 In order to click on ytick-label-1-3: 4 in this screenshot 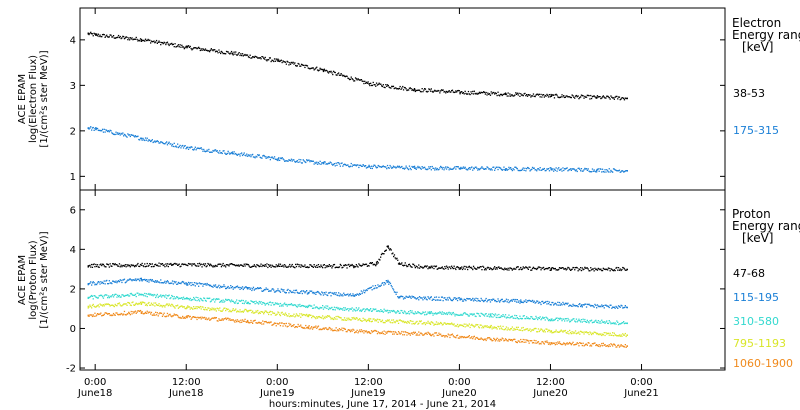, I will do `click(73, 40)`.